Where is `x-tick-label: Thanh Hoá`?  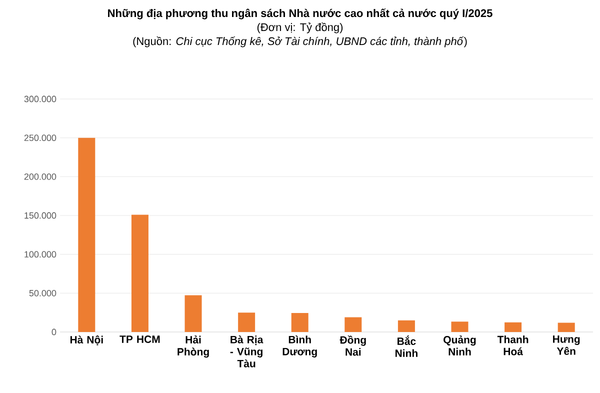
x-tick-label: Thanh Hoá is located at coordinates (512, 346).